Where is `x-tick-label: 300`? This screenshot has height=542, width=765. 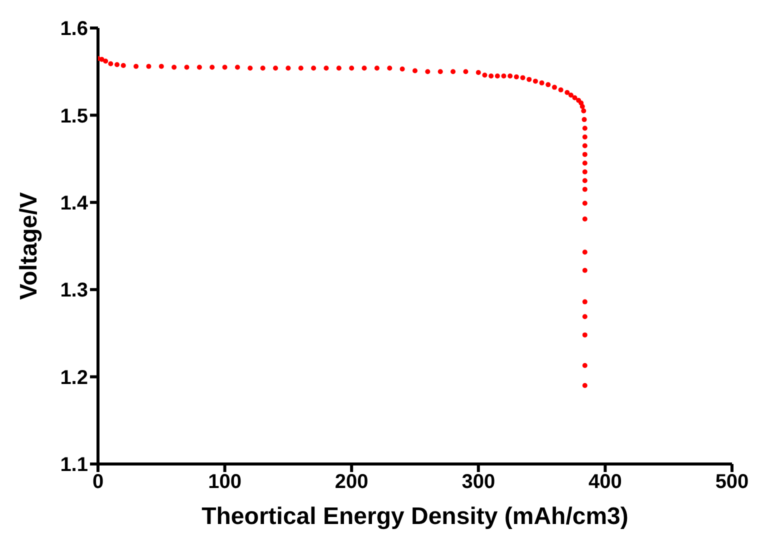
x-tick-label: 300 is located at coordinates (479, 482).